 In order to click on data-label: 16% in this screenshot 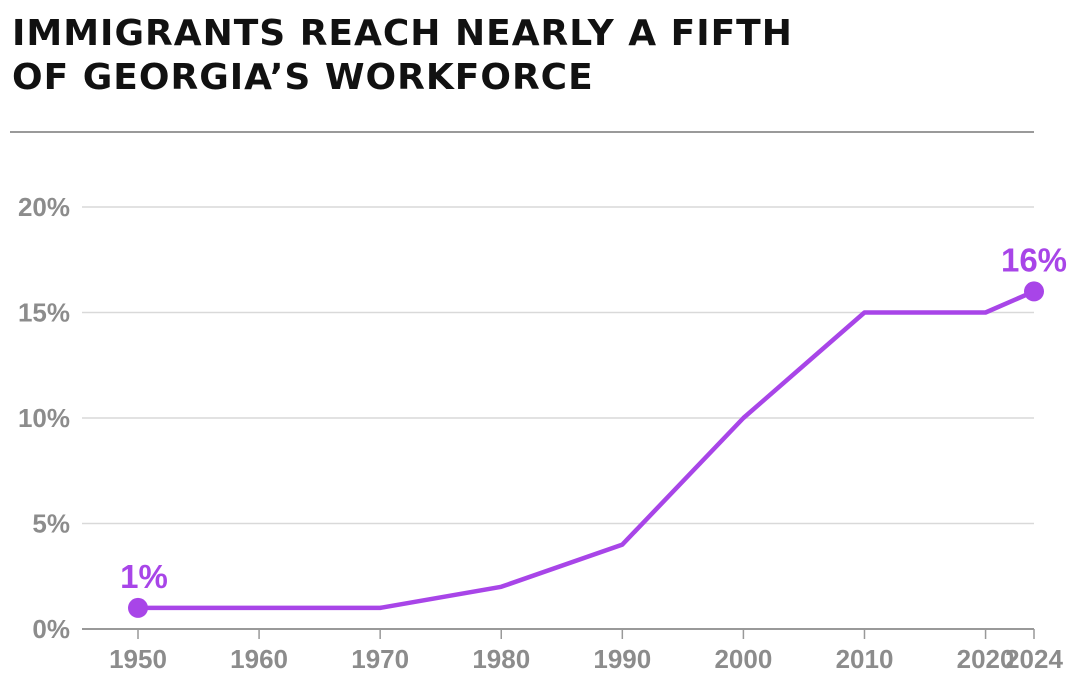, I will do `click(1034, 259)`.